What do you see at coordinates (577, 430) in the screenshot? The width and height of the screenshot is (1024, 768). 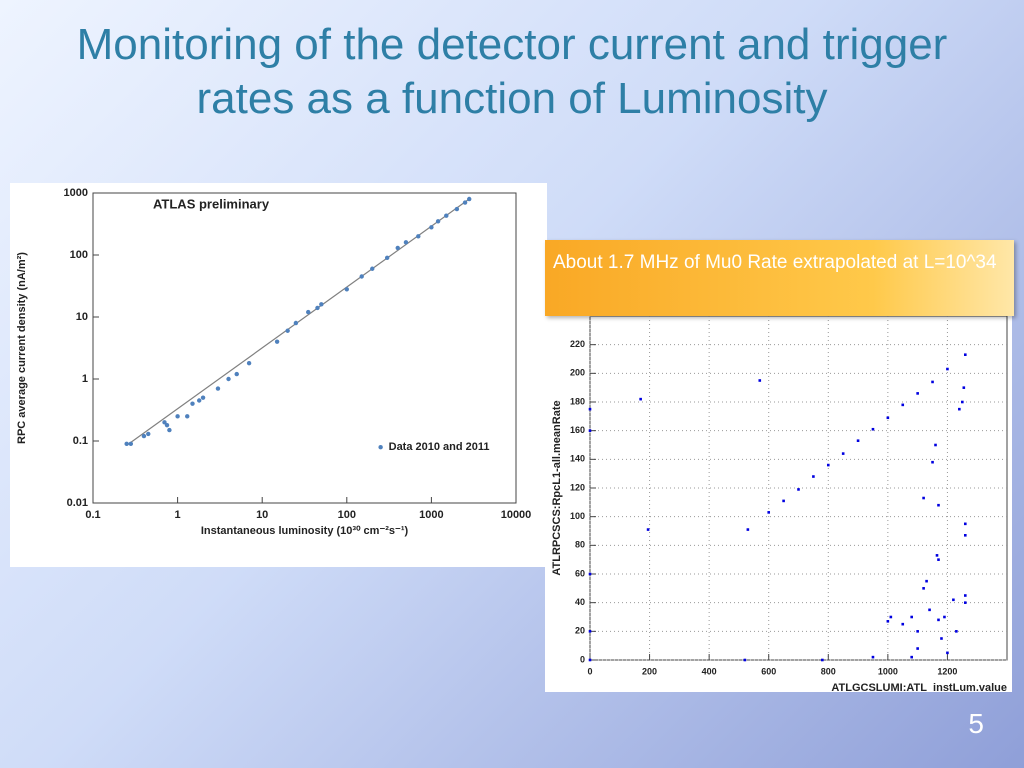 I see `y-tick-label: 160` at bounding box center [577, 430].